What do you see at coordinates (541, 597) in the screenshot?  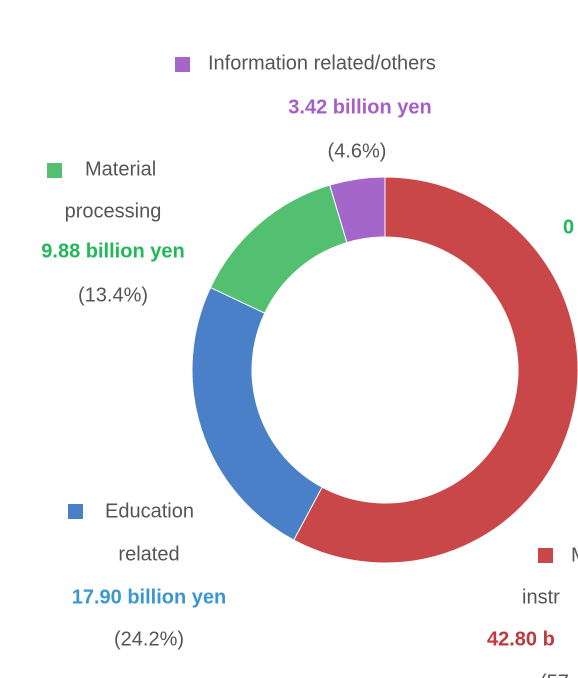 I see `category-label: instr` at bounding box center [541, 597].